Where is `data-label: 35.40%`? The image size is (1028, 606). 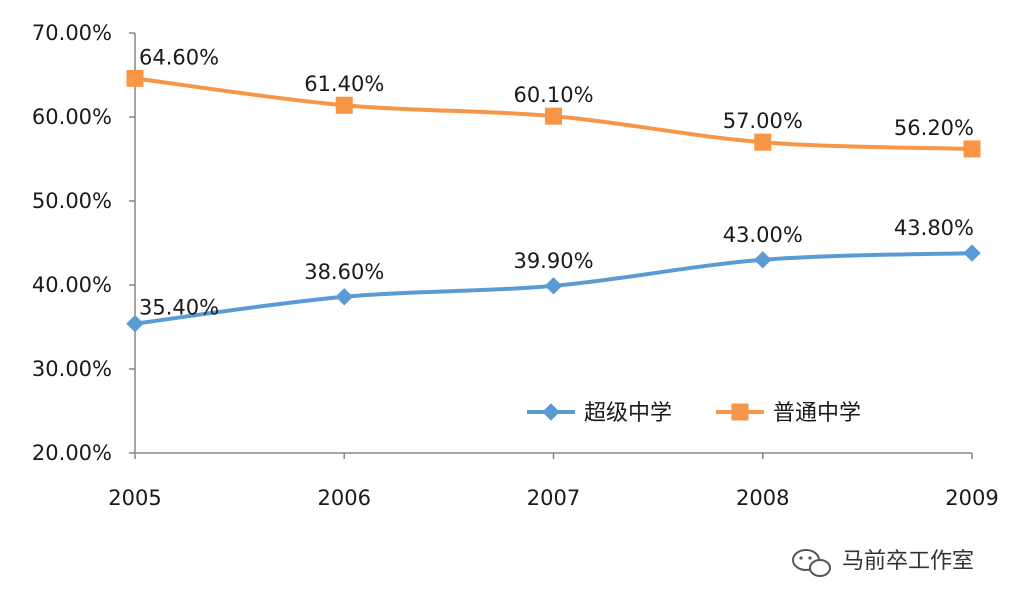
data-label: 35.40% is located at coordinates (179, 308).